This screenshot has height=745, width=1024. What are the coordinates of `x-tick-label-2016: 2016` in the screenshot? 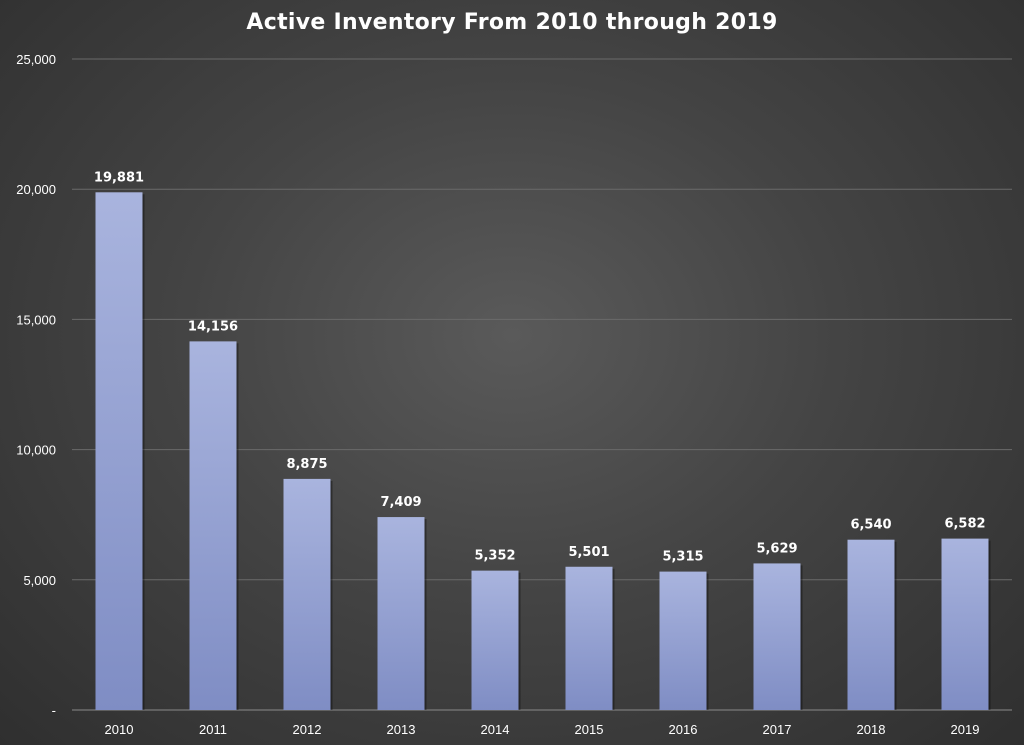 It's located at (683, 729).